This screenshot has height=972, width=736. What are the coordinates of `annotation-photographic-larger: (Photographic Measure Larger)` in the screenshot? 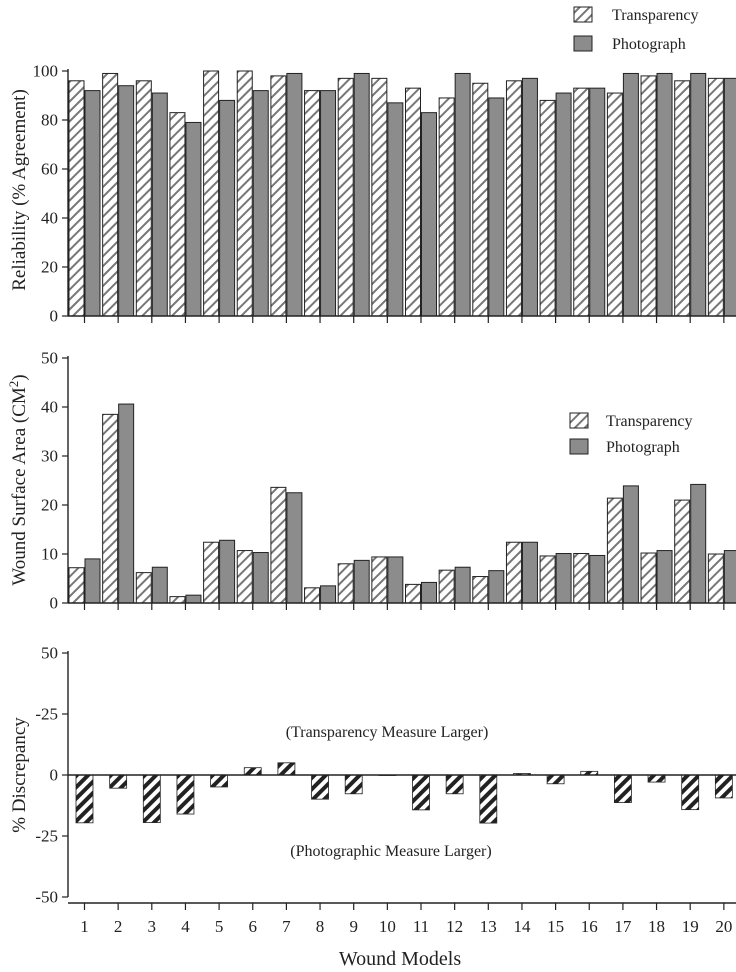 It's located at (390, 851).